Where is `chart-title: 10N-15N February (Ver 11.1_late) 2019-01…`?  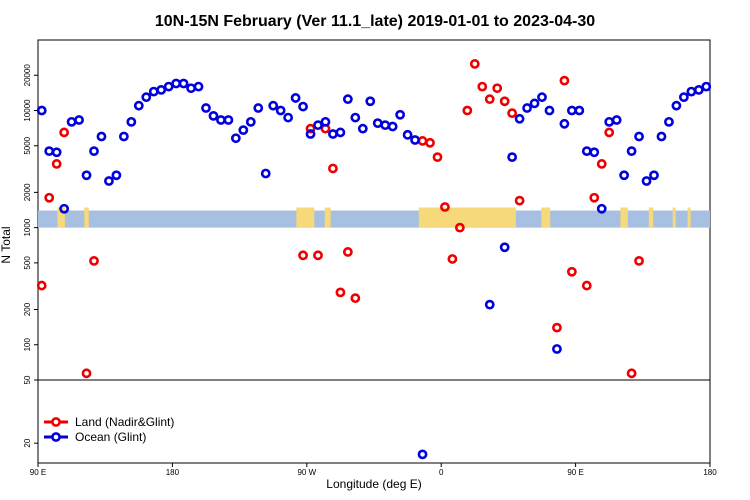
chart-title: 10N-15N February (Ver 11.1_late) 2019-01… is located at coordinates (375, 21).